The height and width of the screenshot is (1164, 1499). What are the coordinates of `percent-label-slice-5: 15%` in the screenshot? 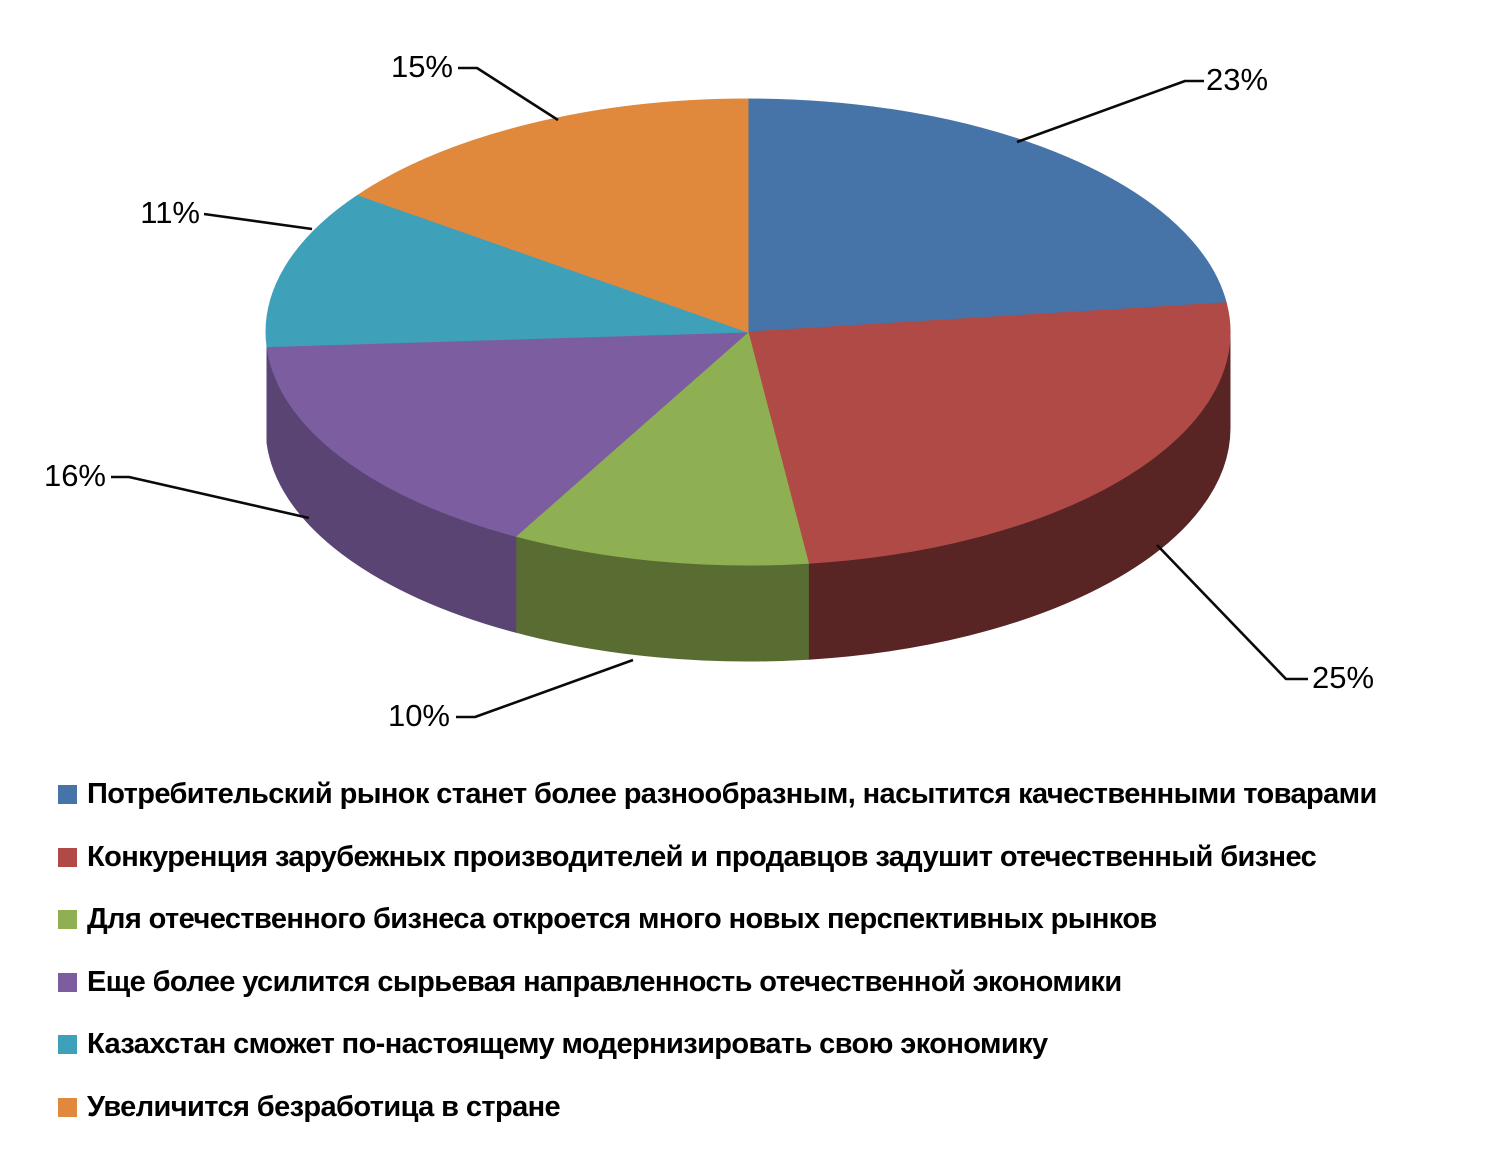 It's located at (422, 66).